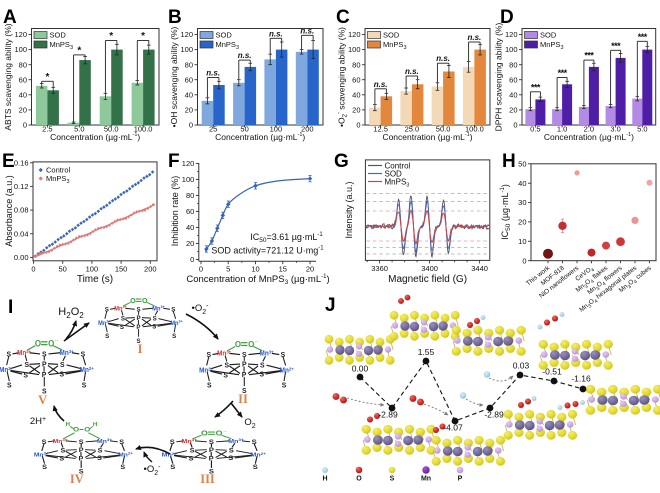 This screenshot has height=493, width=660. What do you see at coordinates (58, 170) in the screenshot?
I see `svg-text: Control` at bounding box center [58, 170].